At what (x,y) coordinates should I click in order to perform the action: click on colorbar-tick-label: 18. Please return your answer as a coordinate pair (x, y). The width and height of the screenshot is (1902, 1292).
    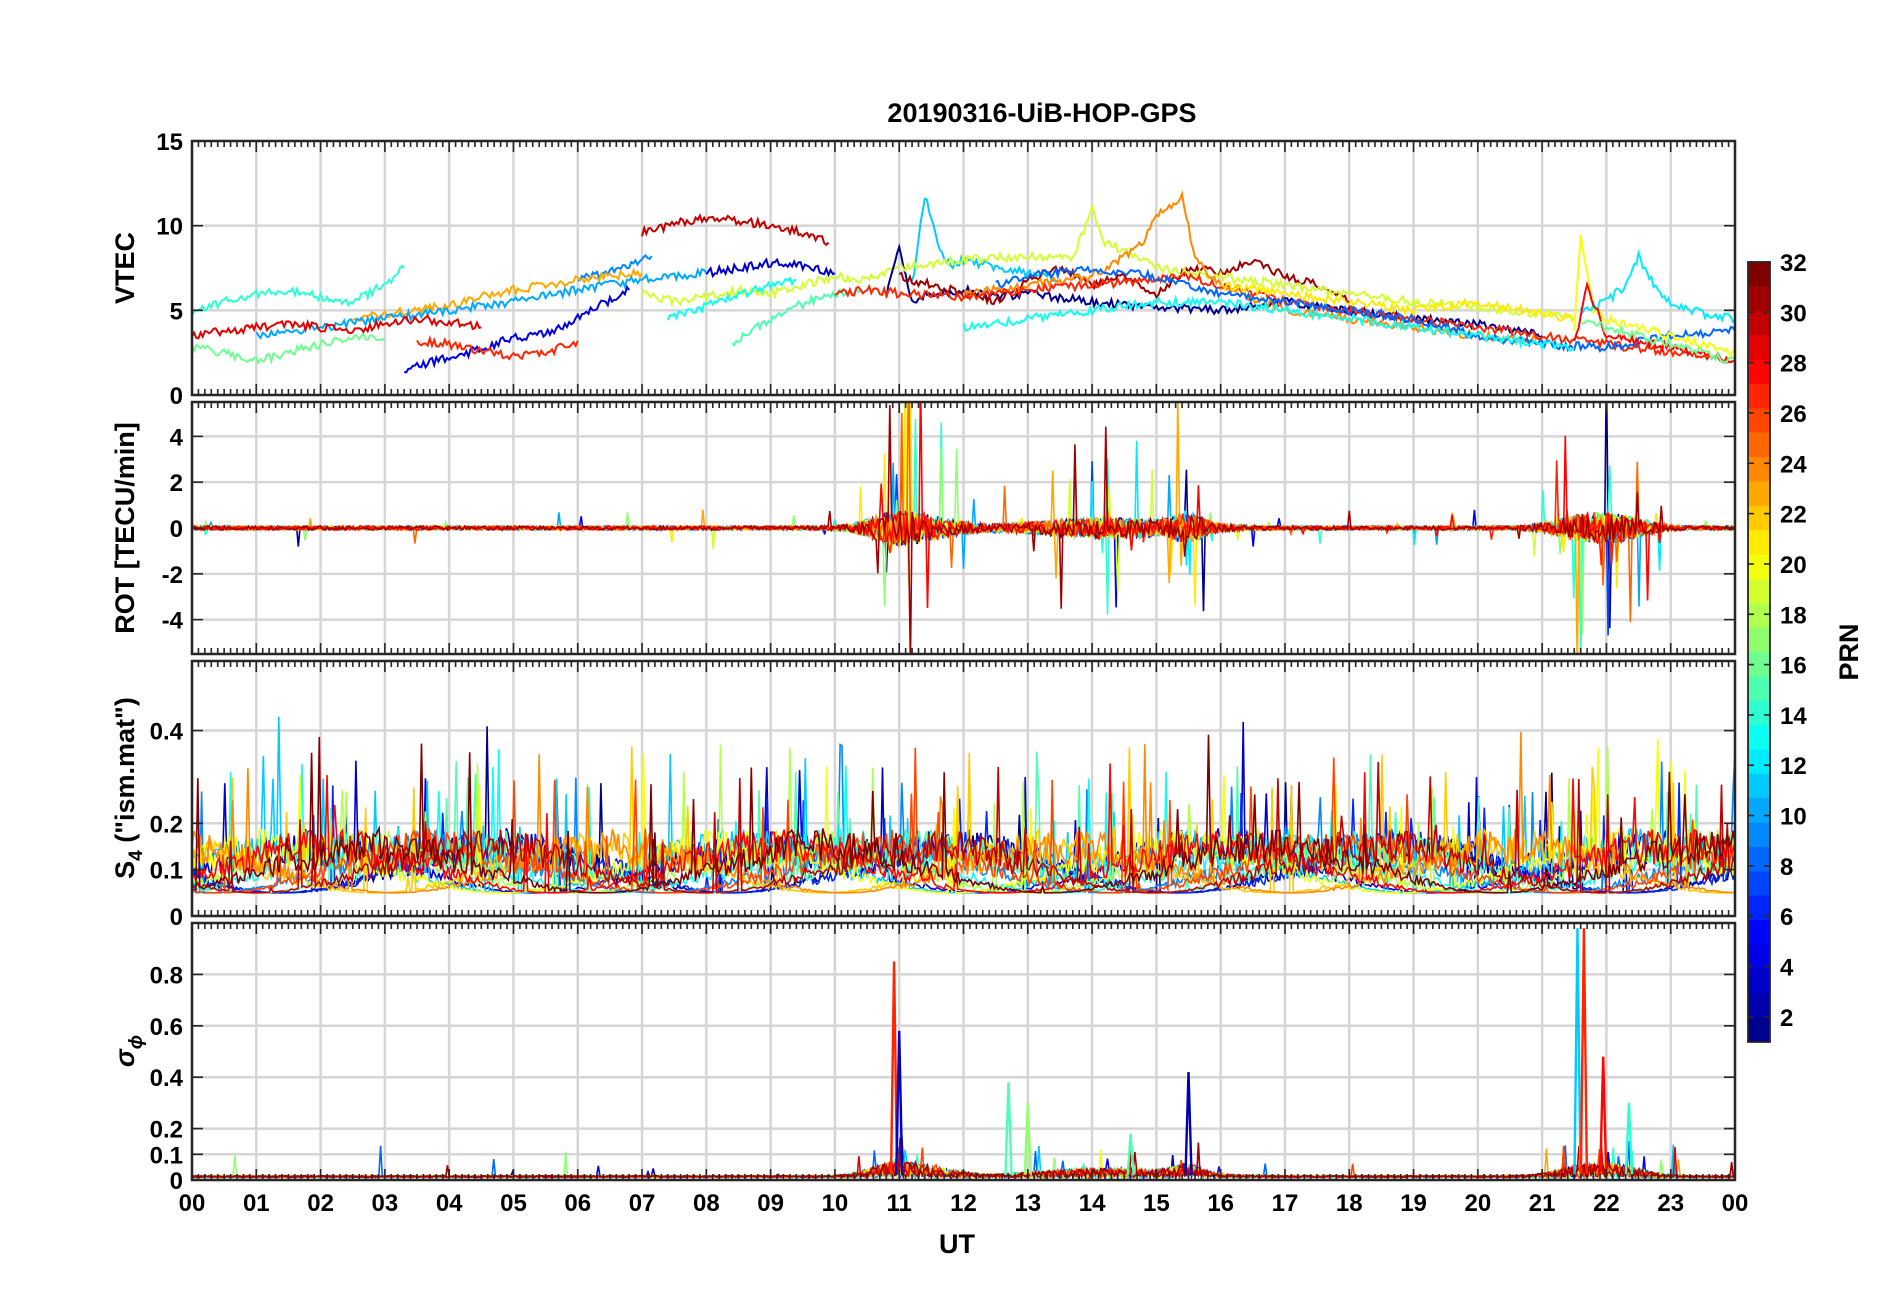
    Looking at the image, I should click on (1793, 615).